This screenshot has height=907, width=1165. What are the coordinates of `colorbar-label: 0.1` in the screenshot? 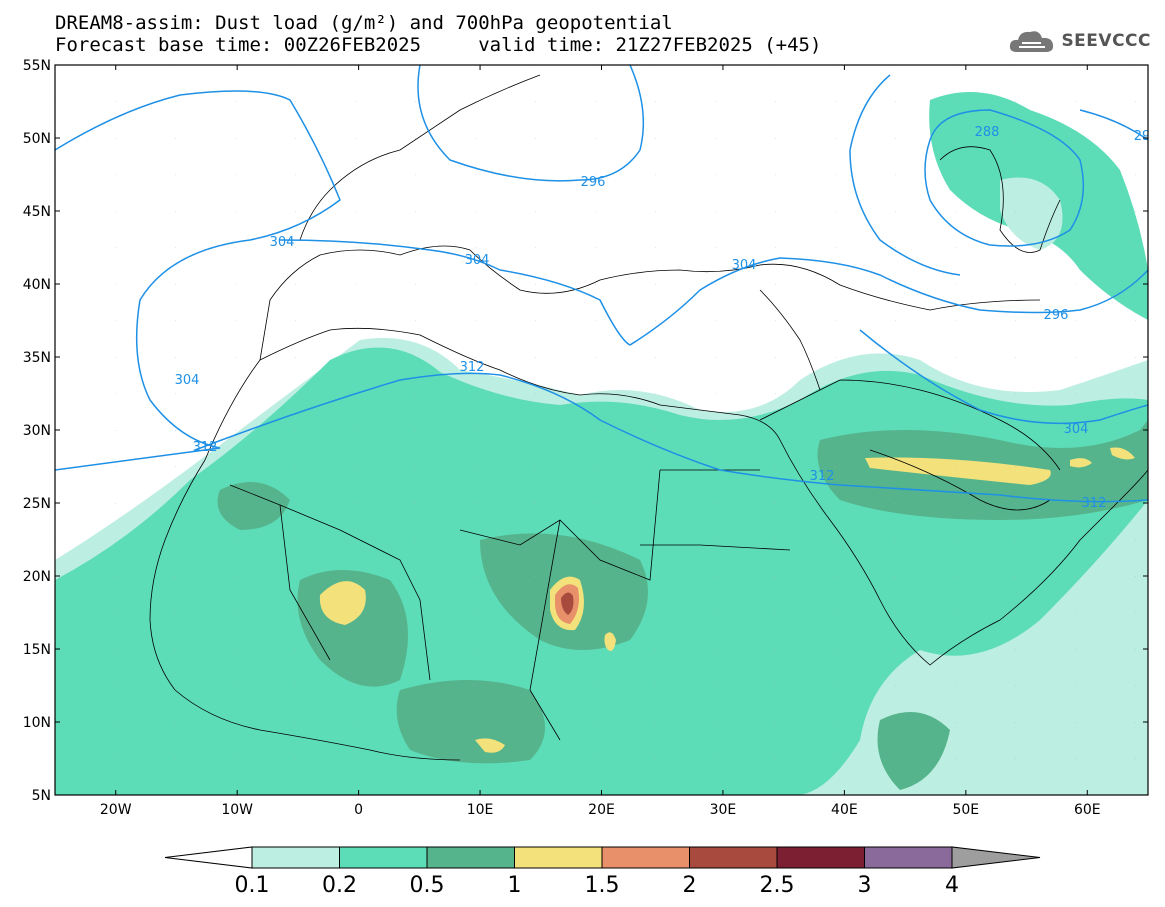 It's located at (252, 885).